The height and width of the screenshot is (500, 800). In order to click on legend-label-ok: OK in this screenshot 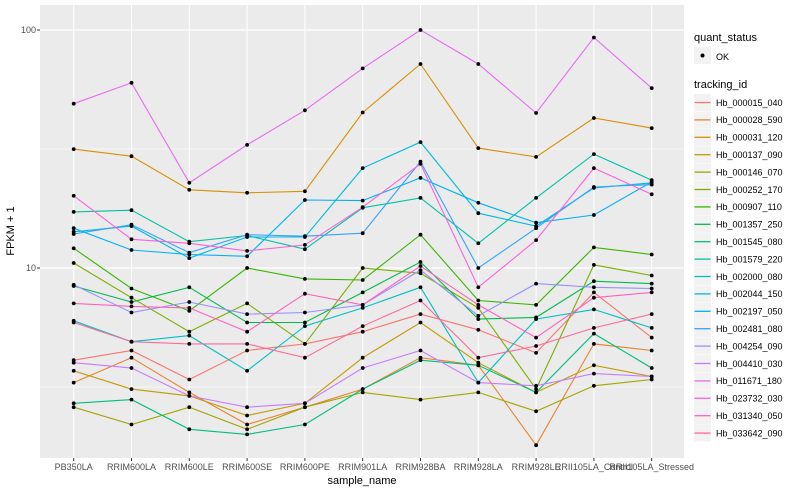, I will do `click(722, 57)`.